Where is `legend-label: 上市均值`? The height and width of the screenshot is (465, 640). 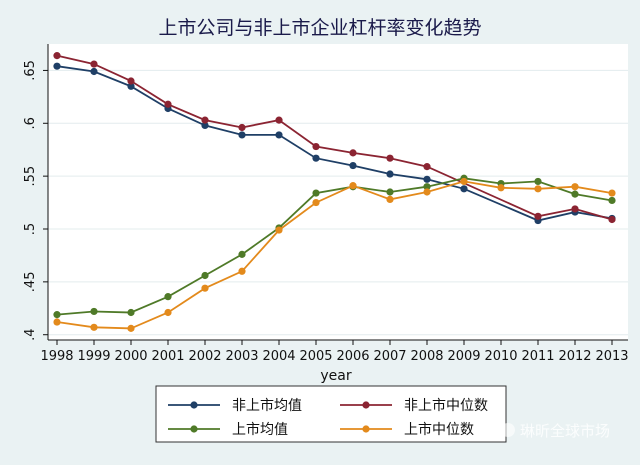 legend-label: 上市均值 is located at coordinates (260, 429).